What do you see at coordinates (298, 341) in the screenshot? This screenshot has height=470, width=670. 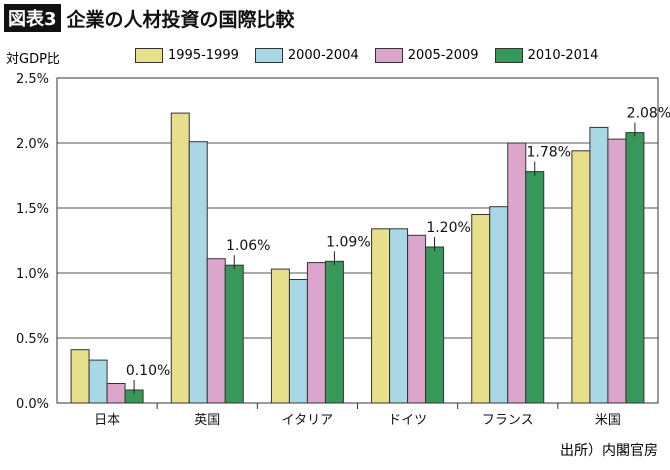 I see `bar-2000-2004-イタリア` at bounding box center [298, 341].